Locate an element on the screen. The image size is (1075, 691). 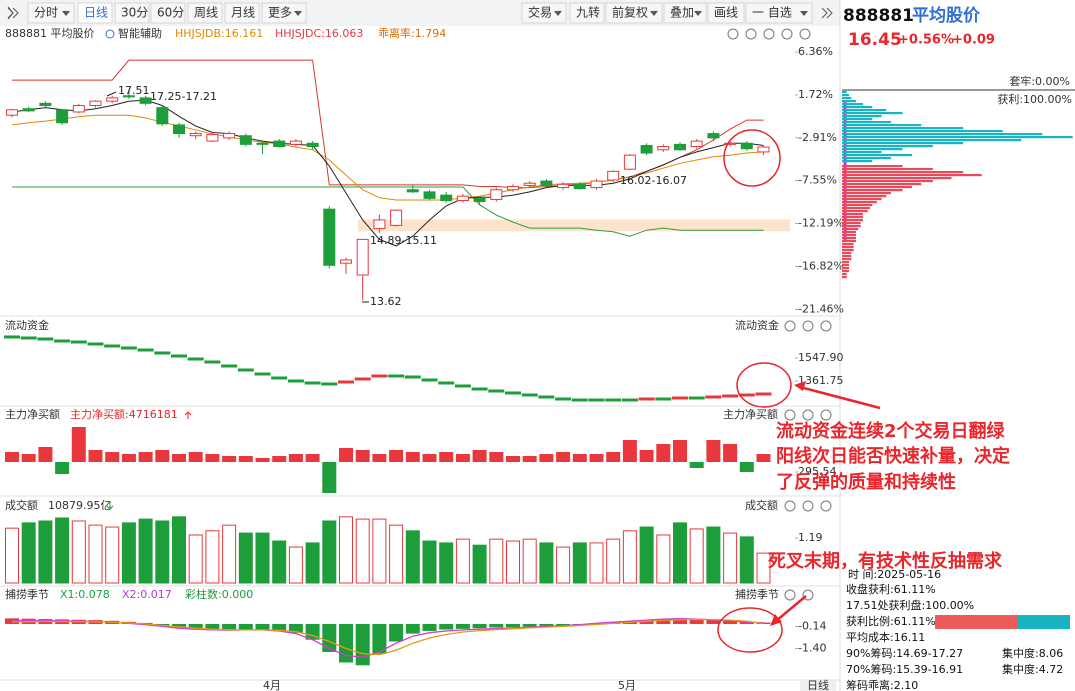
annotation-arrow is located at coordinates (840, 397).